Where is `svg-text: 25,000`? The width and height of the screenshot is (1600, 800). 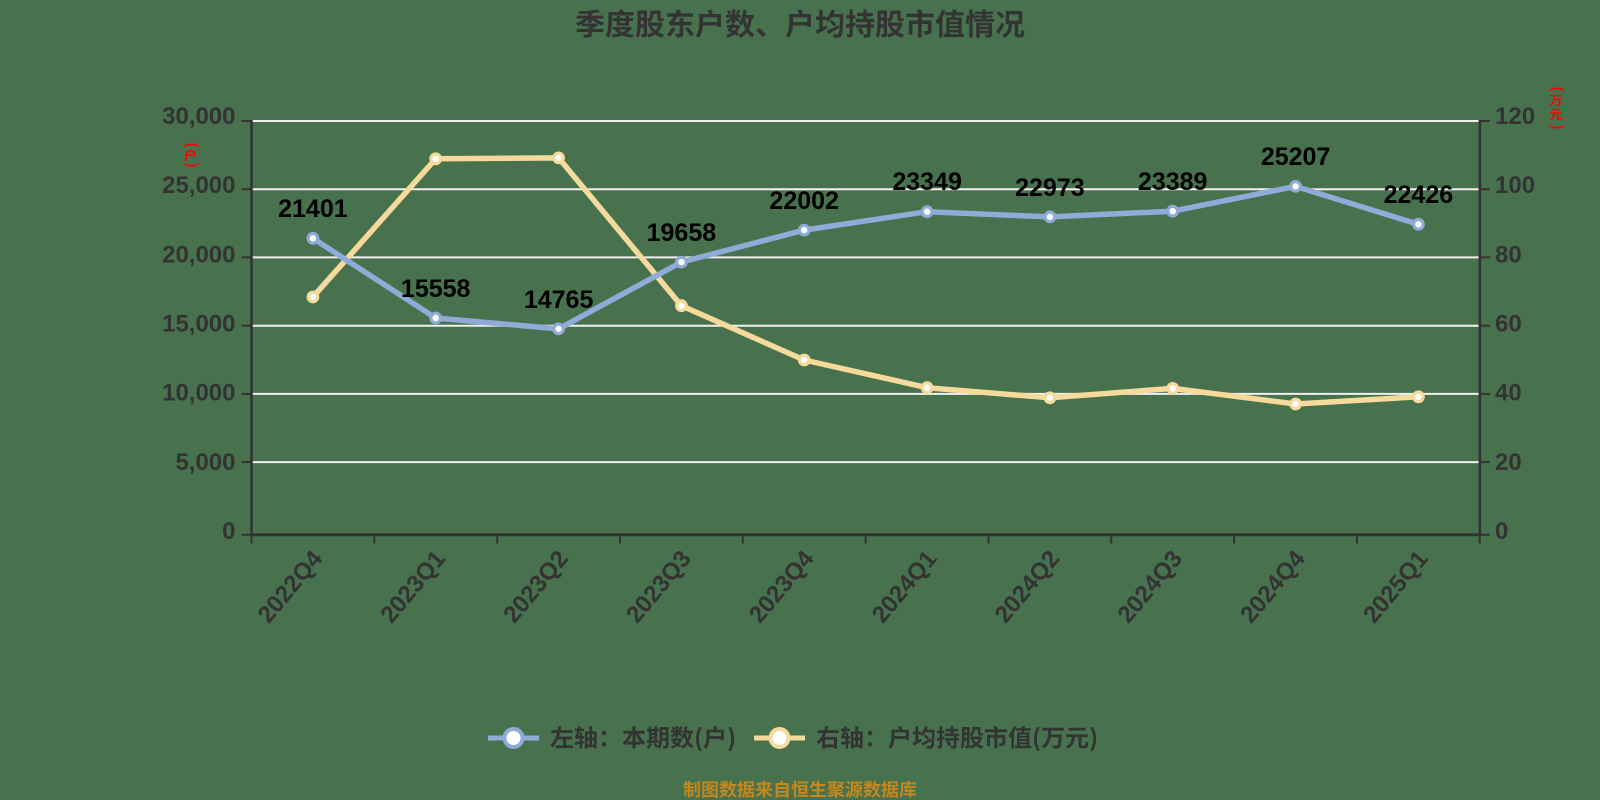 svg-text: 25,000 is located at coordinates (198, 185).